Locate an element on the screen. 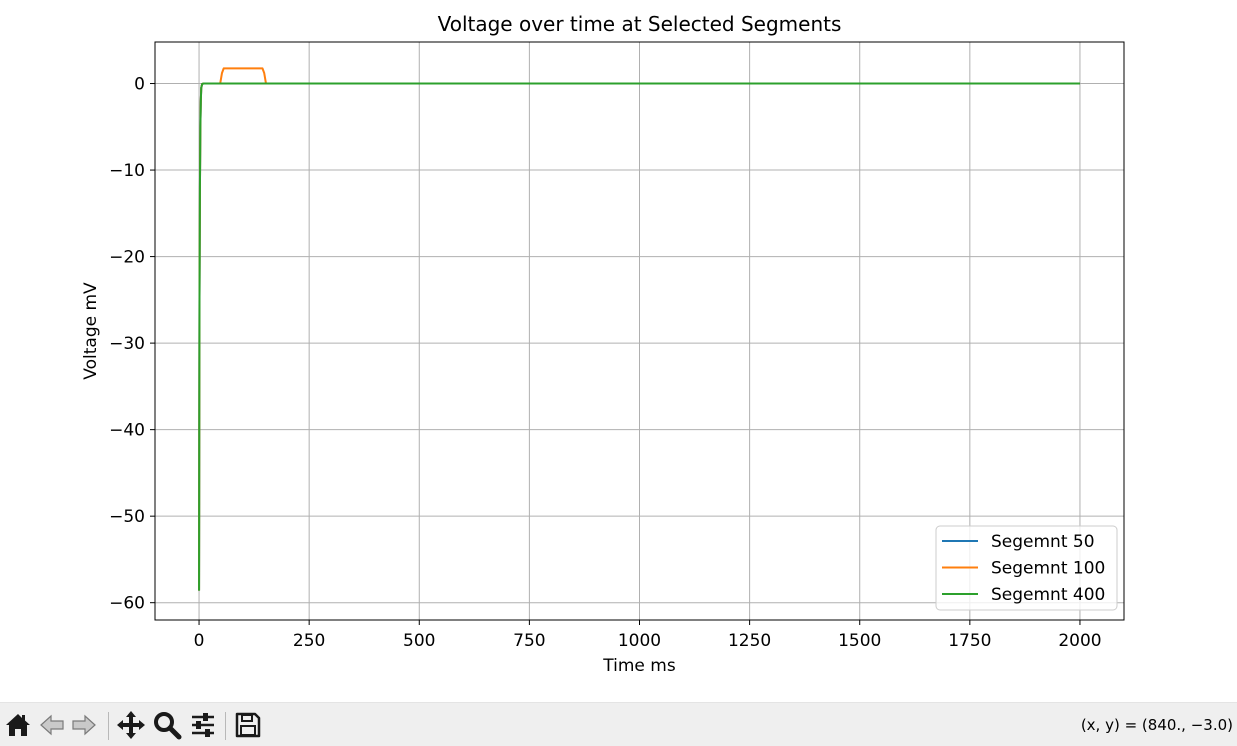  y-tick-label: −30 is located at coordinates (127, 344).